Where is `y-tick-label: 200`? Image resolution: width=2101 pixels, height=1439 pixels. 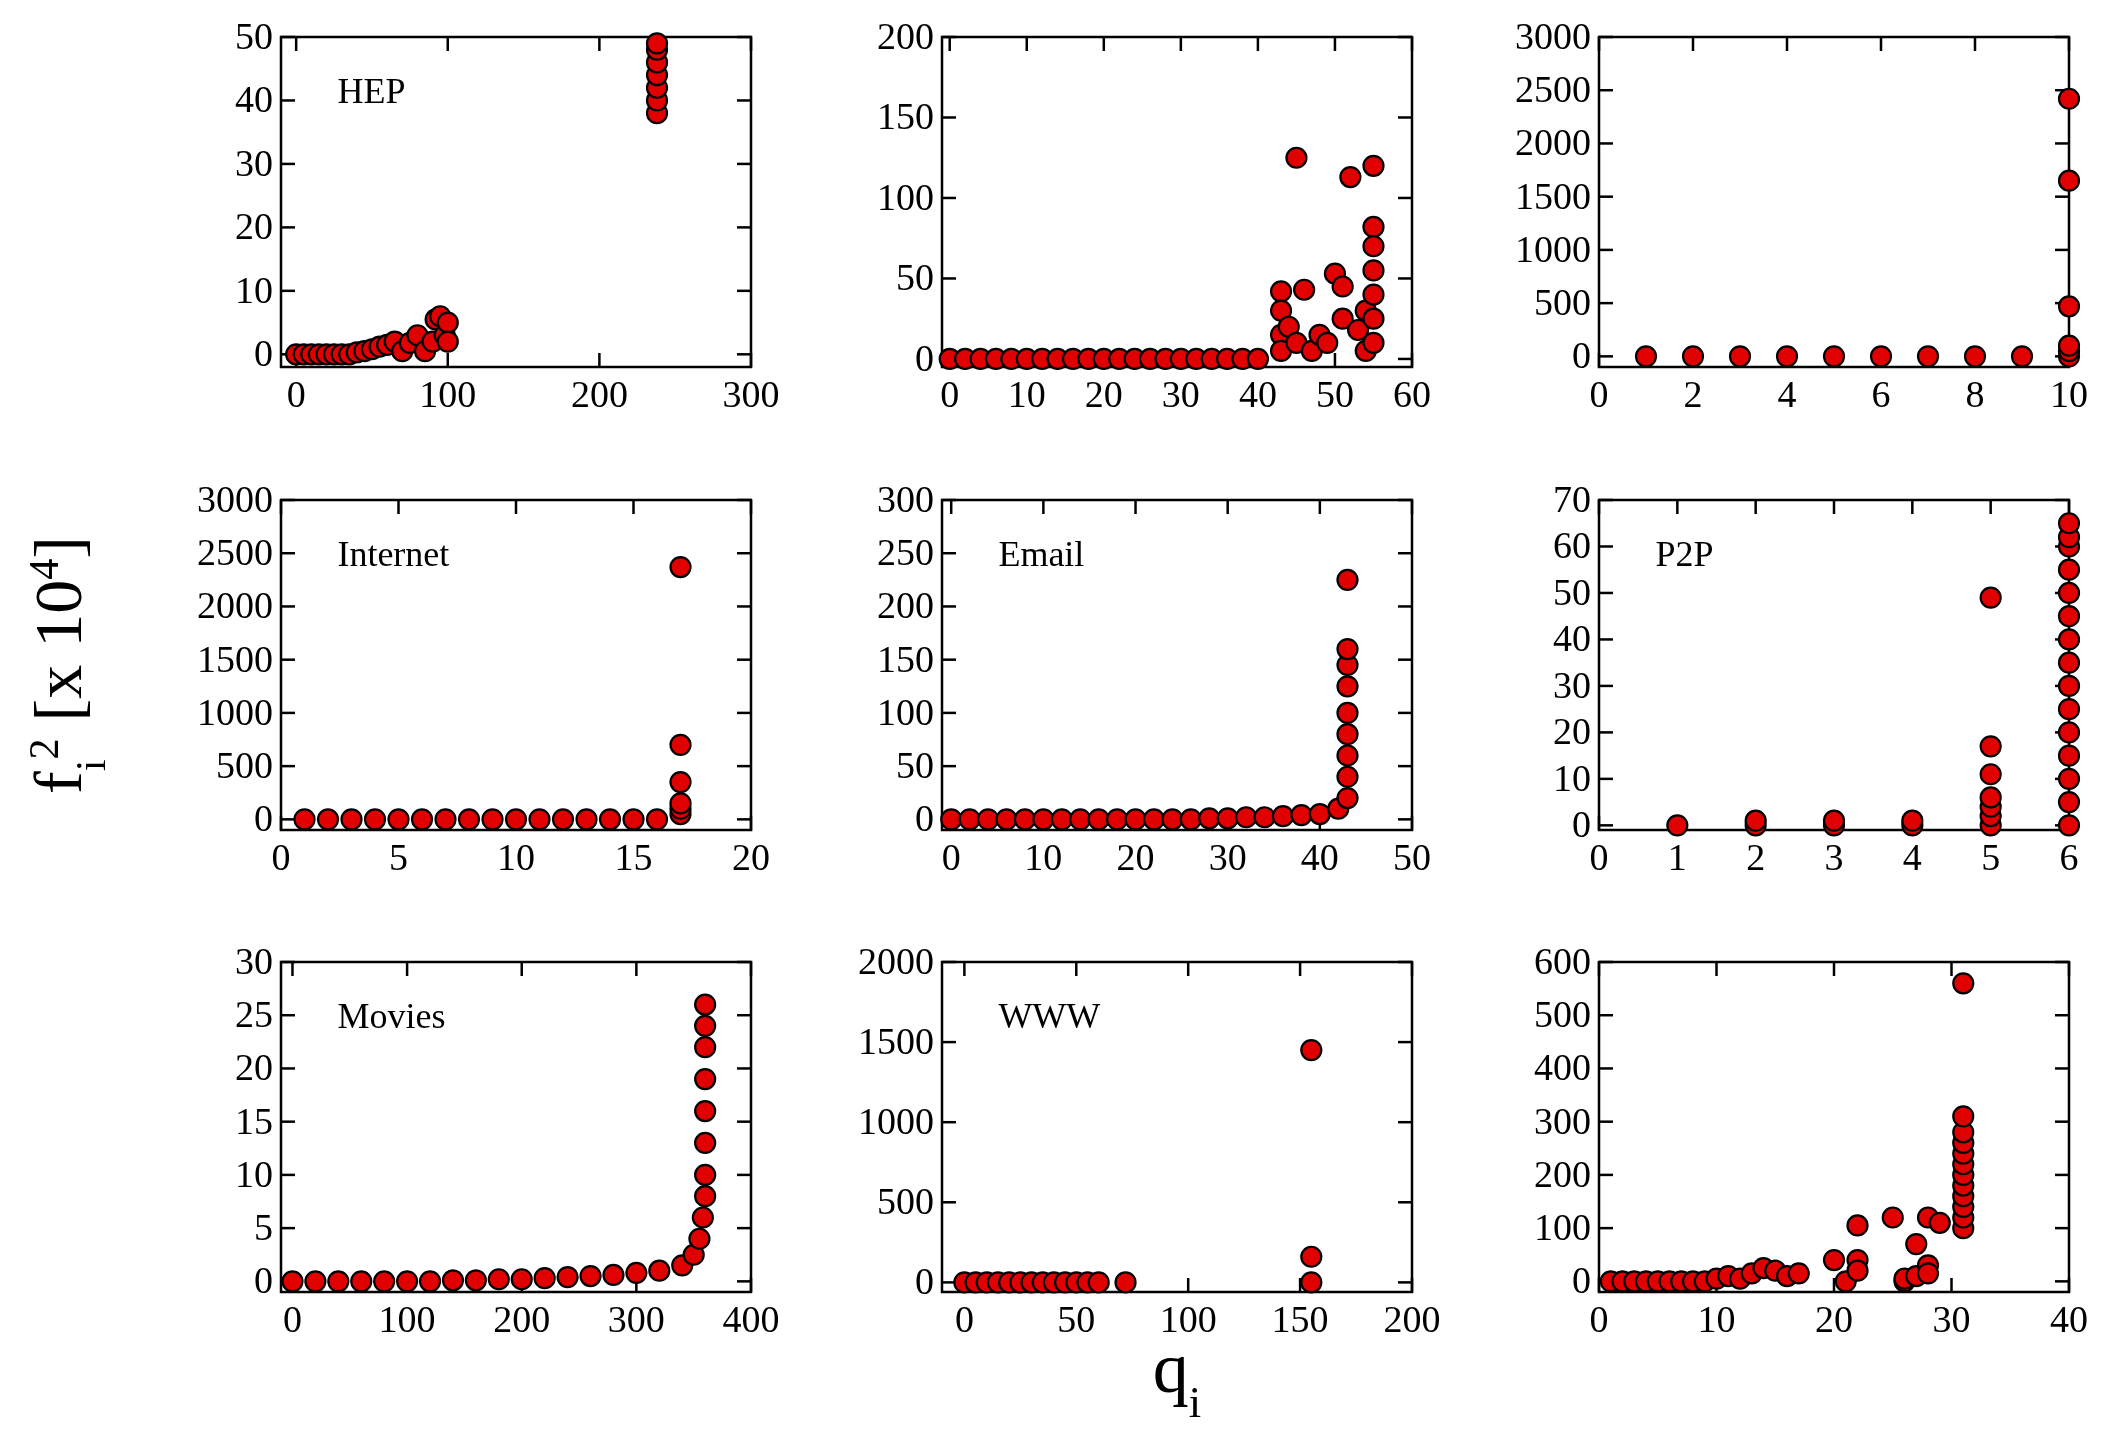
y-tick-label: 200 is located at coordinates (1562, 1173).